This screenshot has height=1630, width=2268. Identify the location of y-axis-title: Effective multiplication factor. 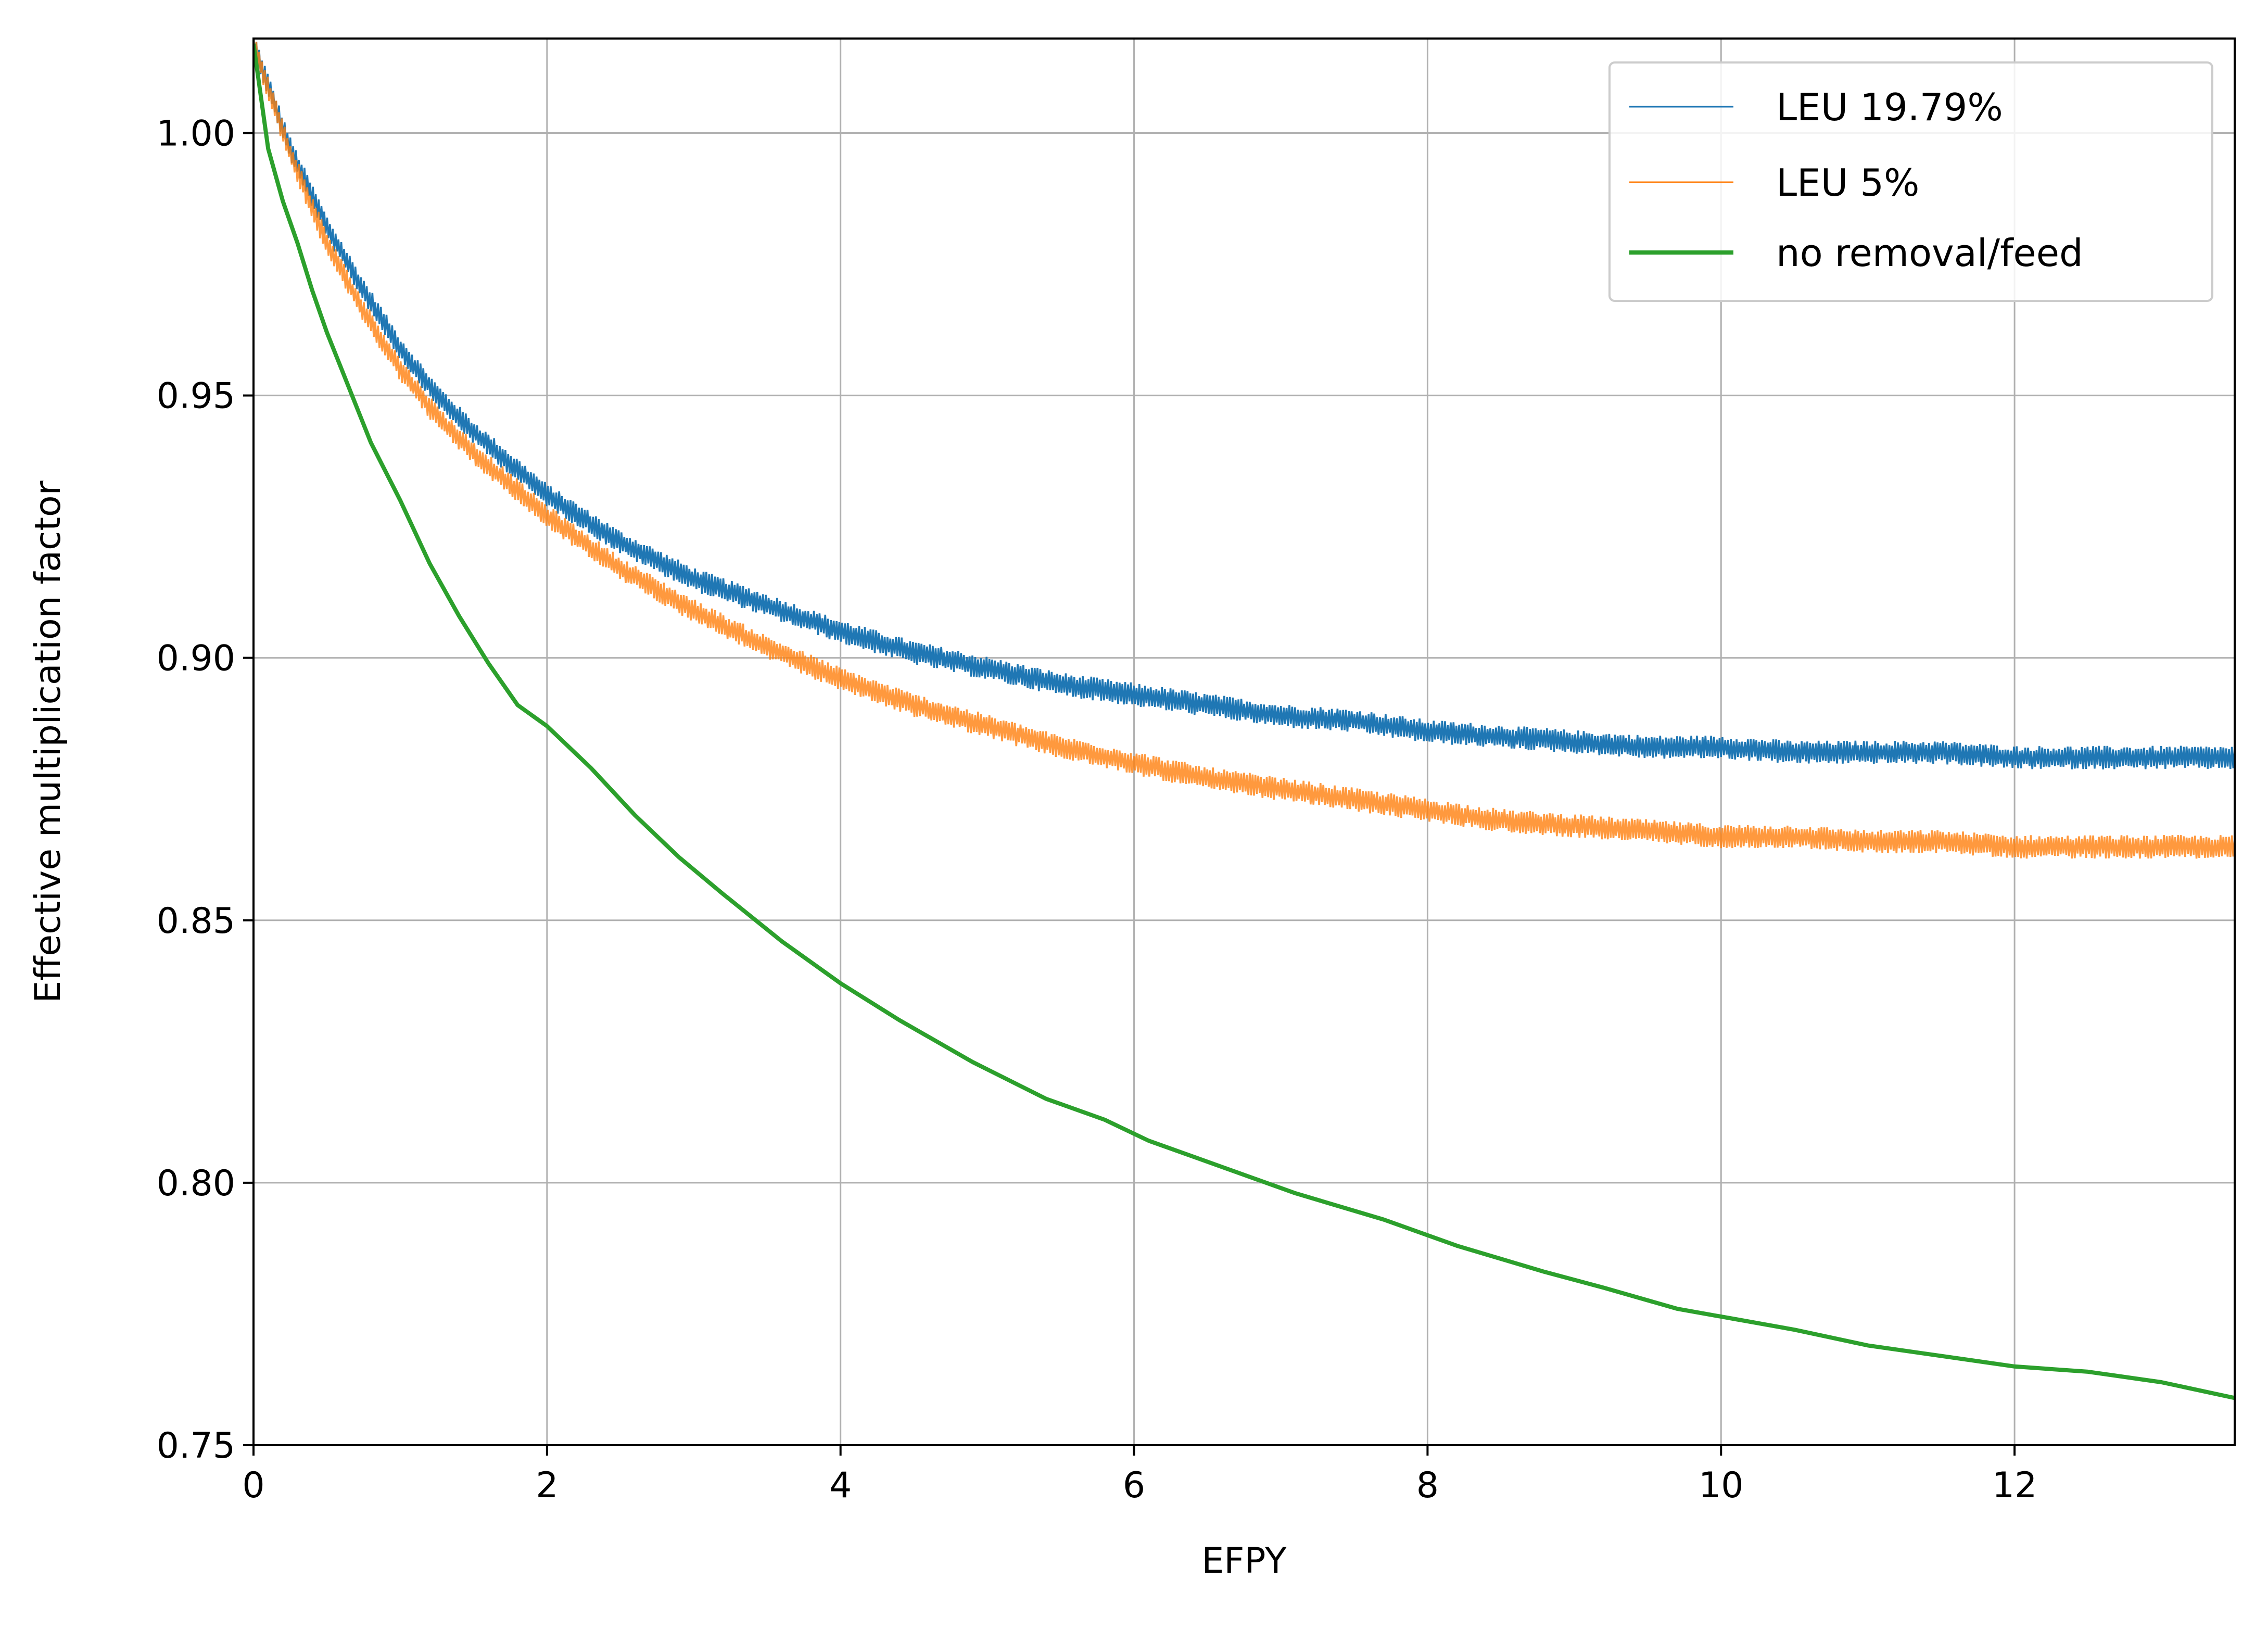
(48, 742).